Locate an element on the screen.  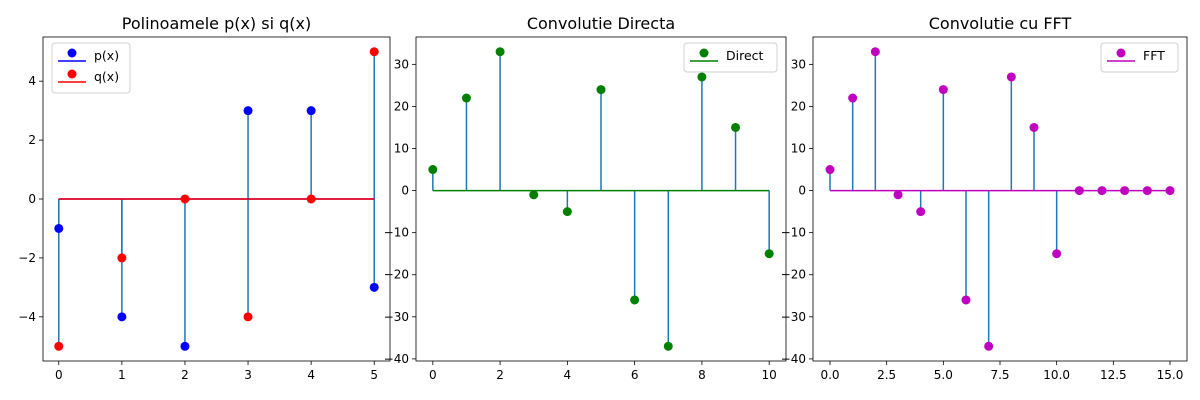
legend-label: p(x) is located at coordinates (106, 55).